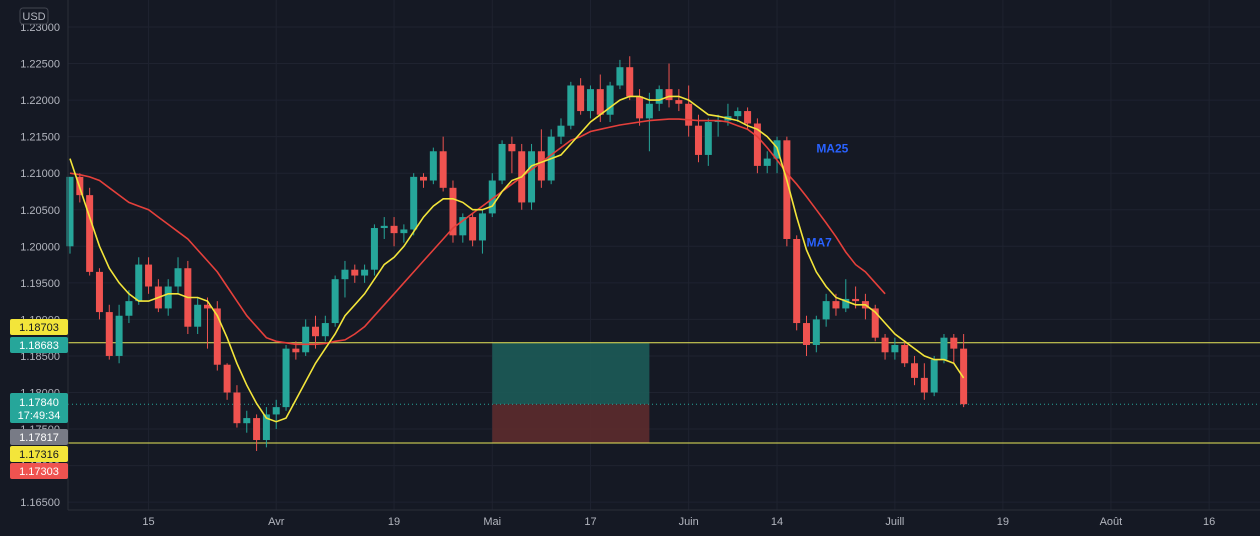  Describe the element at coordinates (276, 522) in the screenshot. I see `x-tick-label: Avr` at that location.